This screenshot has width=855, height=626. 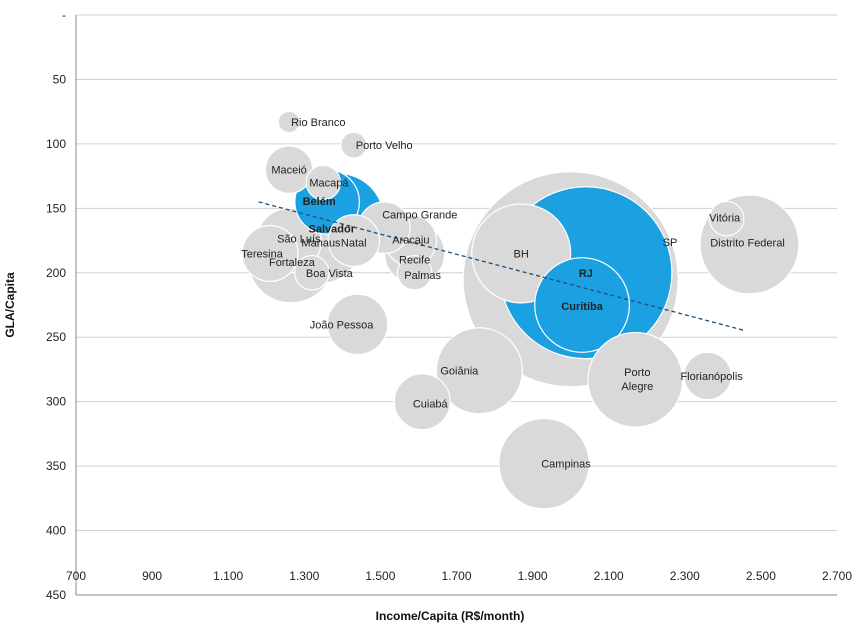 What do you see at coordinates (747, 243) in the screenshot?
I see `label-distrito-federal: Distrito Federal` at bounding box center [747, 243].